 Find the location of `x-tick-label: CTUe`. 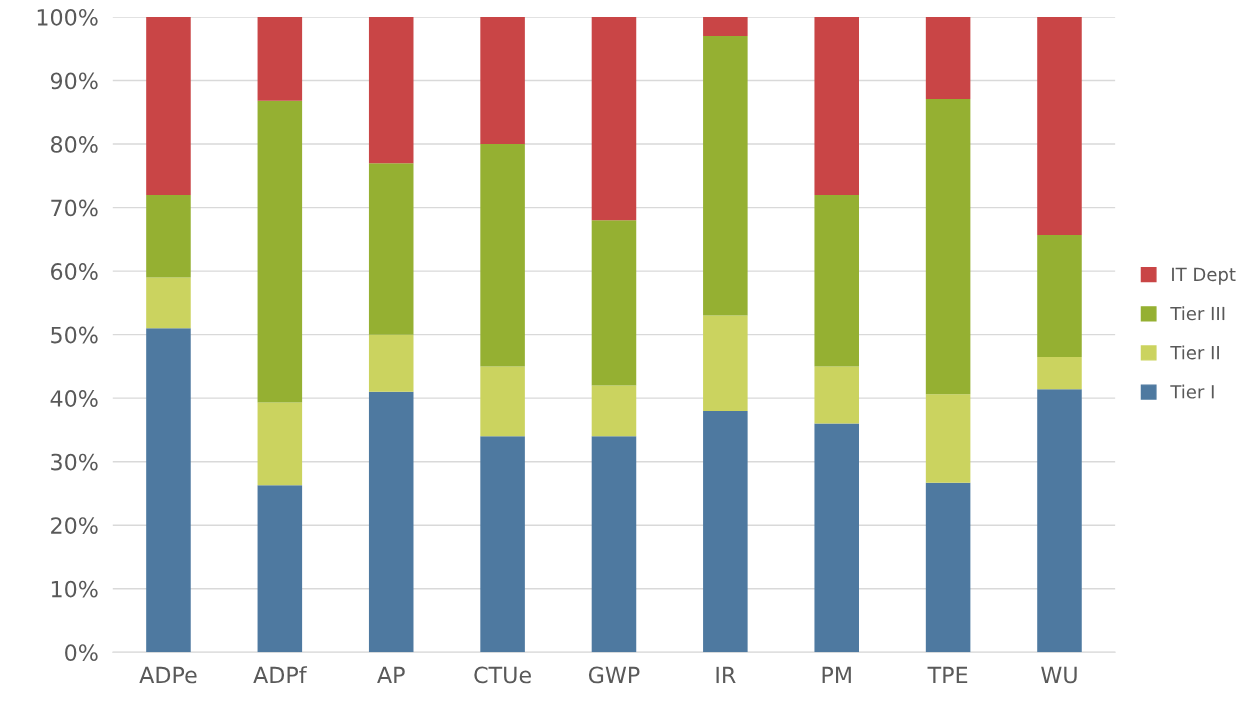

x-tick-label: CTUe is located at coordinates (502, 675).